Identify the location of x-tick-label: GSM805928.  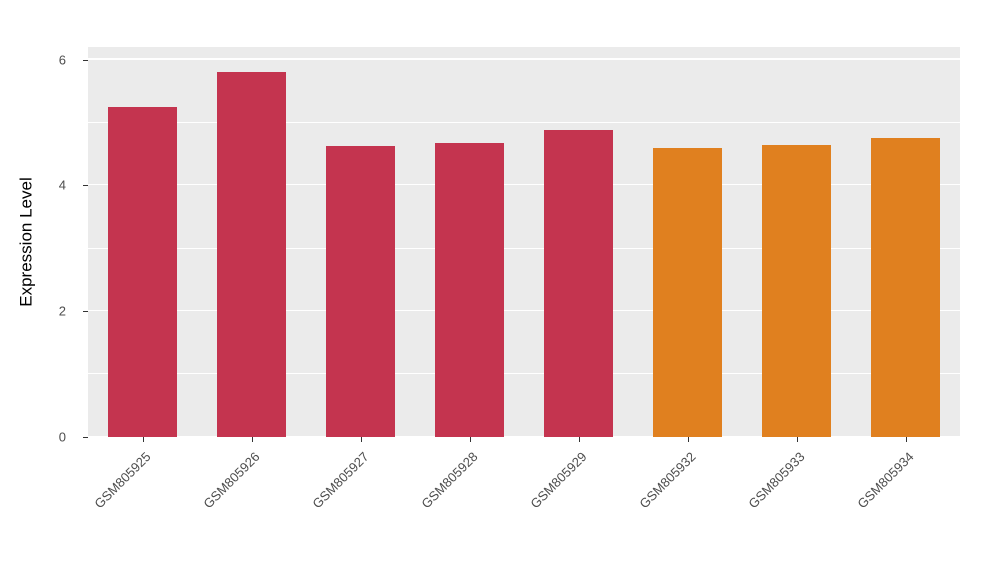
(449, 480).